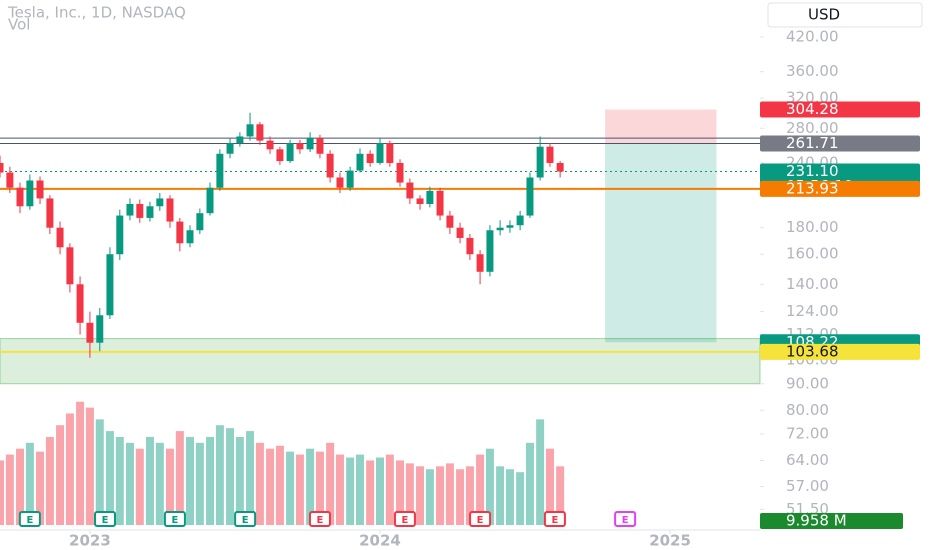 This screenshot has width=932, height=550. What do you see at coordinates (380, 541) in the screenshot?
I see `x-tick-label: 2024` at bounding box center [380, 541].